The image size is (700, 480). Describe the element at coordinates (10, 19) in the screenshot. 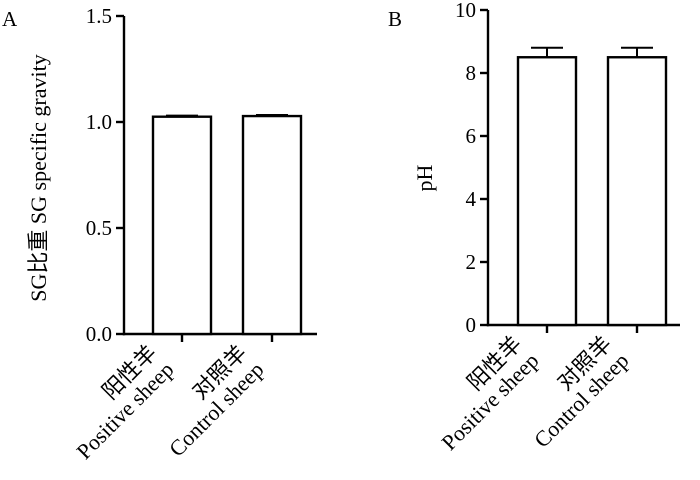

I see `panel-a-label: A` at that location.